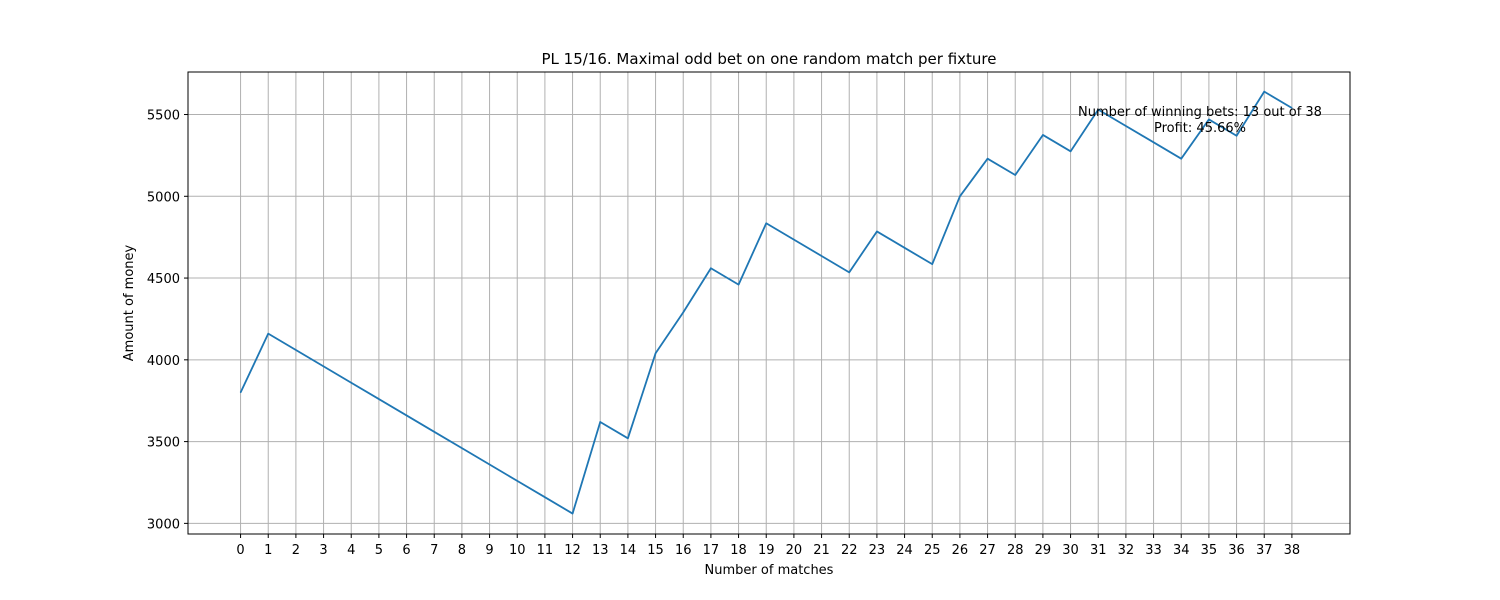 Image resolution: width=1500 pixels, height=600 pixels. Describe the element at coordinates (323, 550) in the screenshot. I see `x-tick-label: 3` at that location.